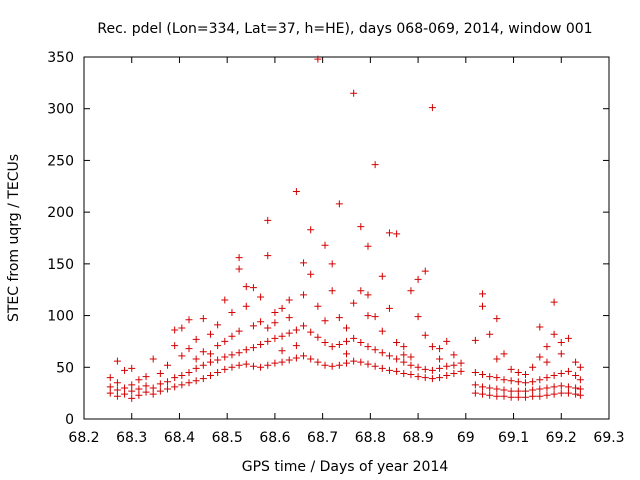  I want to click on y-axis-label: STEC from uqrg / TECUs, so click(14, 238).